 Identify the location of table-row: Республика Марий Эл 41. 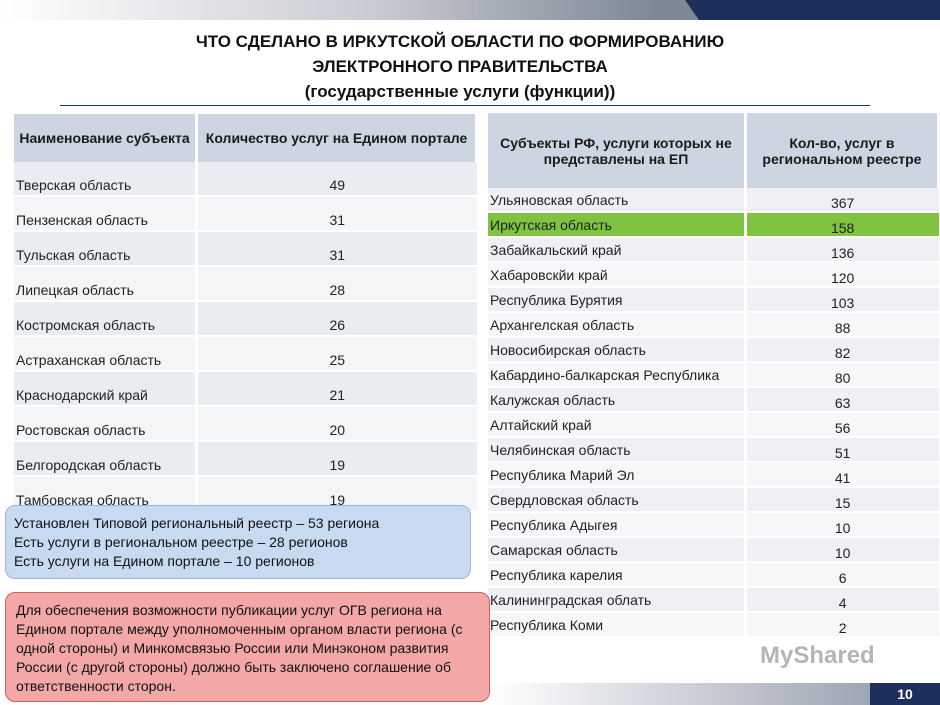
(713, 475).